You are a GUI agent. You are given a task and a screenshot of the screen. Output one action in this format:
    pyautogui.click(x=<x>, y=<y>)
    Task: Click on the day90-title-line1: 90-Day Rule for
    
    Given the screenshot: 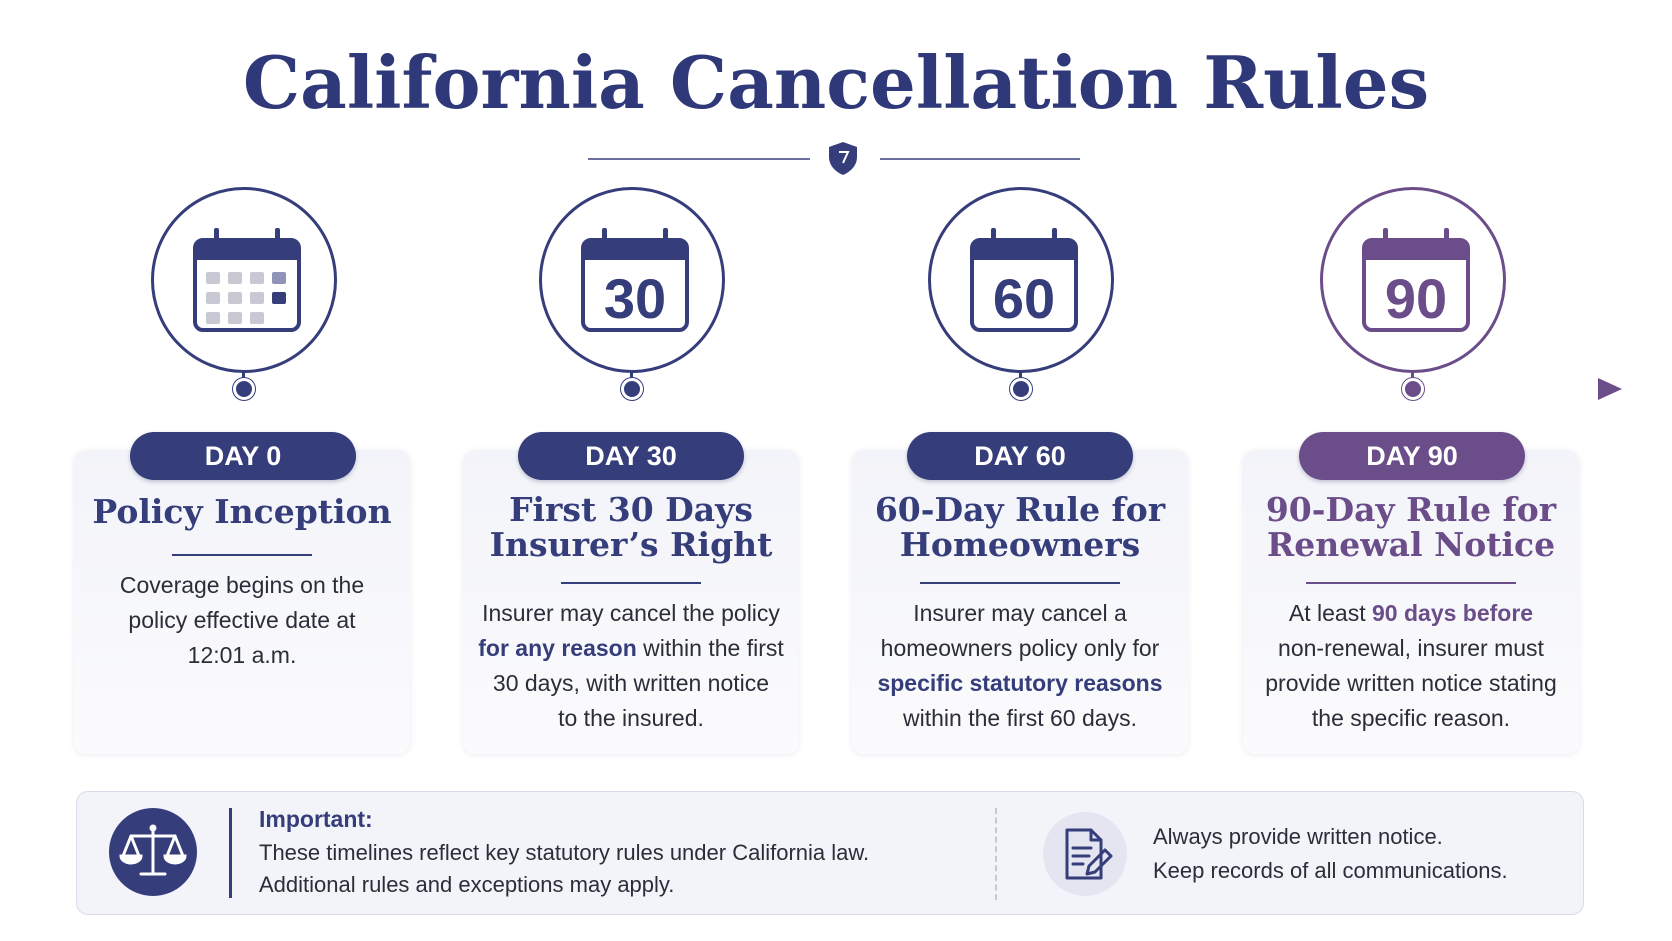 What is the action you would take?
    pyautogui.click(x=1411, y=509)
    